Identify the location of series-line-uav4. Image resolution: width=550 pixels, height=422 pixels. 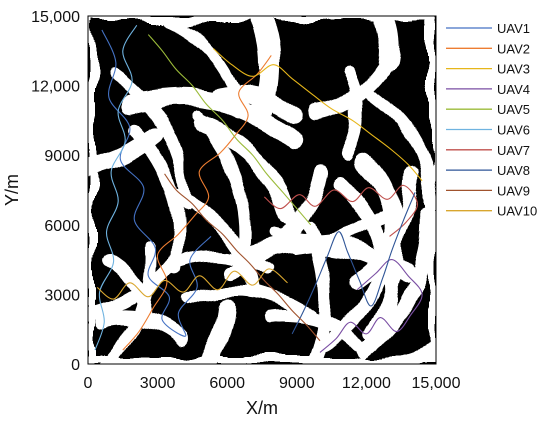
(371, 306).